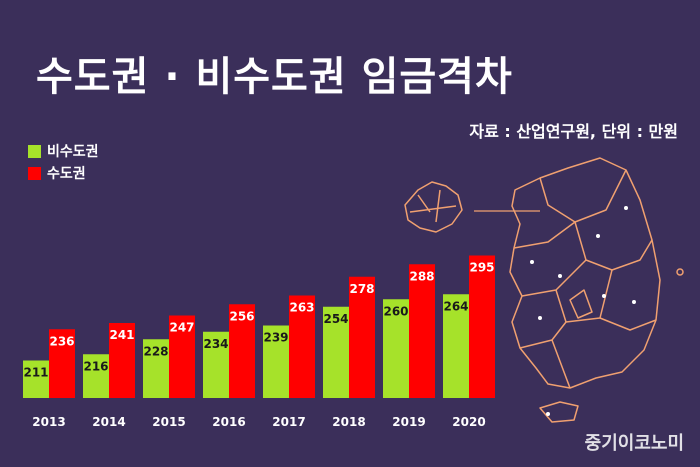 The width and height of the screenshot is (700, 467). What do you see at coordinates (121, 335) in the screenshot?
I see `data-label-capital-2014: 241` at bounding box center [121, 335].